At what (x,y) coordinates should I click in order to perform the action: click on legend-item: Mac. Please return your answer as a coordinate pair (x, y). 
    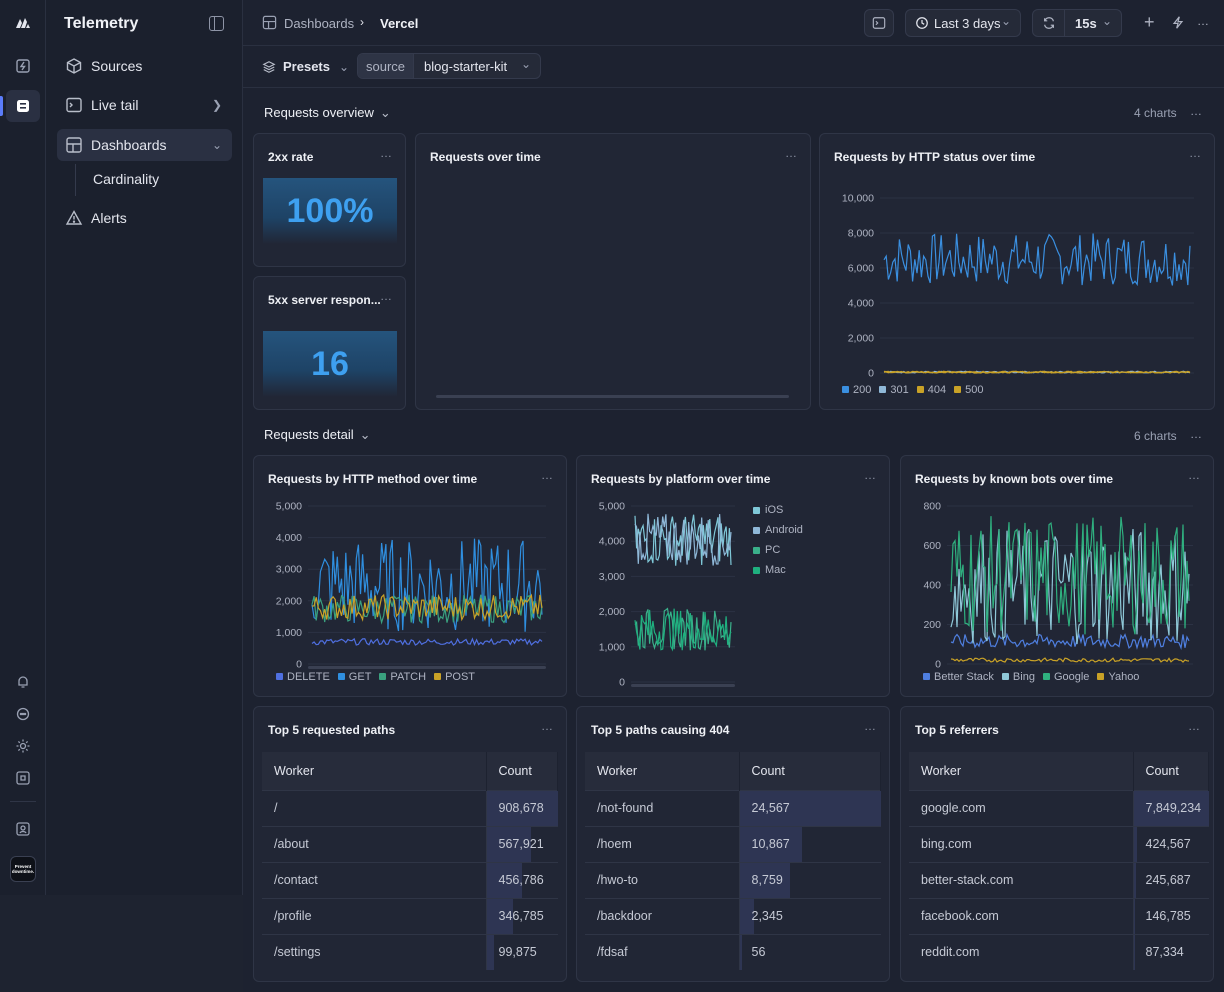
    Looking at the image, I should click on (778, 570).